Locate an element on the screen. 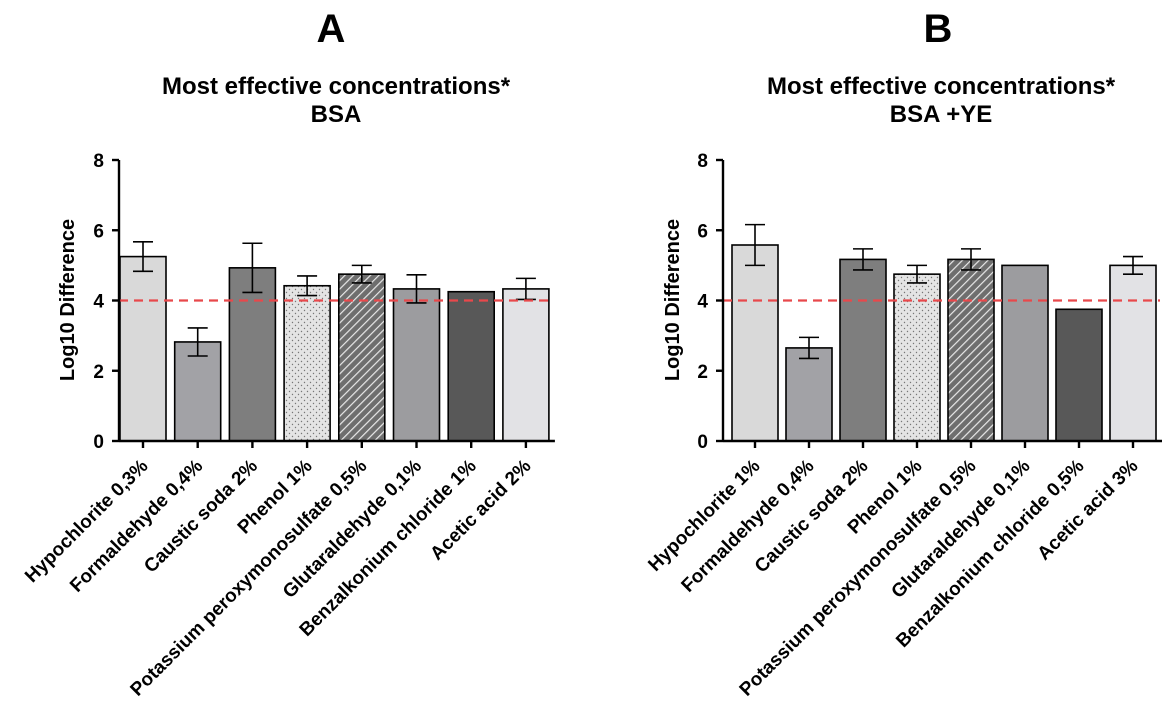 This screenshot has height=727, width=1164. panel-b-category-label-acetic-acid-3: Acetic acid 3% is located at coordinates (1088, 510).